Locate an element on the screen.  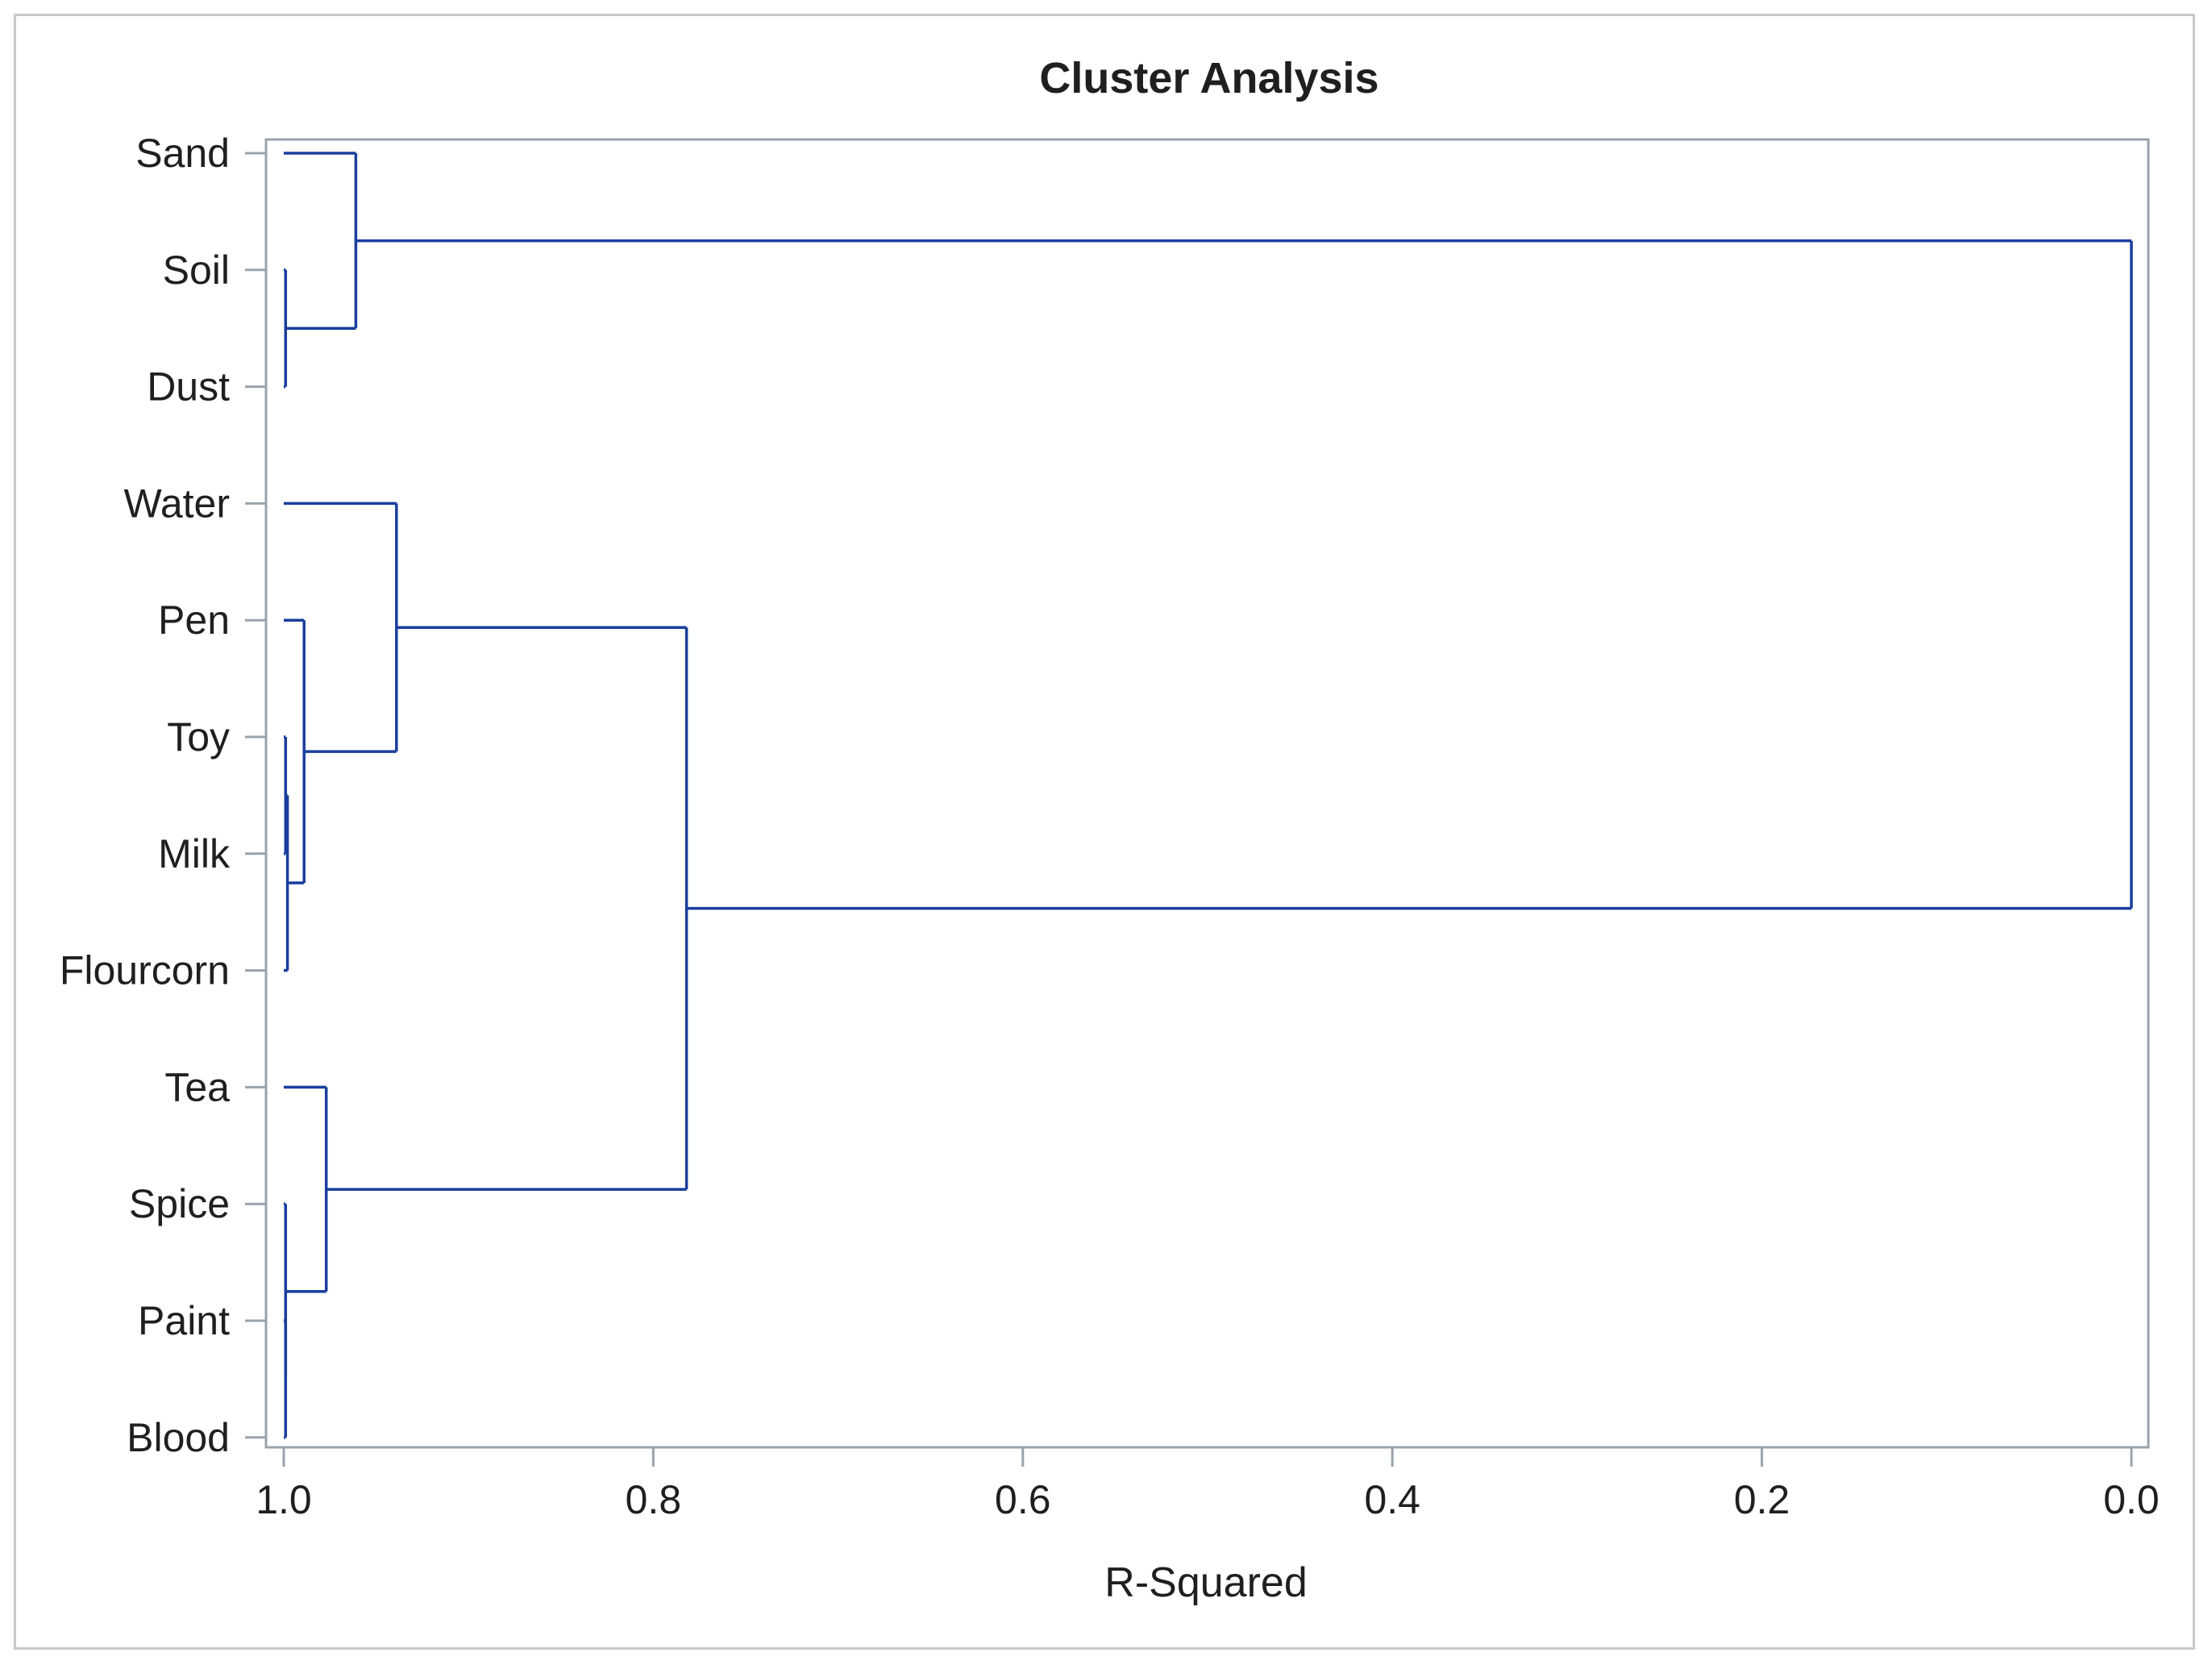
leaf-label: Tea is located at coordinates (197, 1086).